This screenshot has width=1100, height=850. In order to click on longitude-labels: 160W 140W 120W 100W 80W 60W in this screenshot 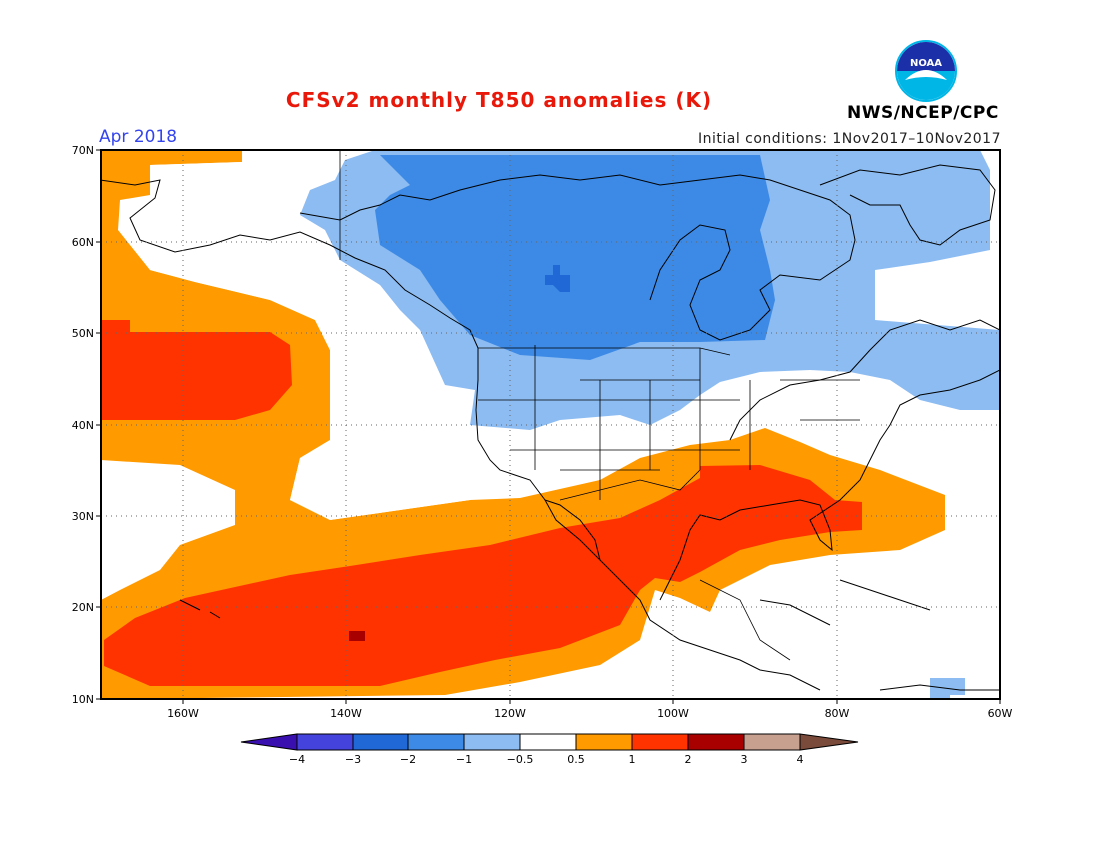, I will do `click(589, 713)`.